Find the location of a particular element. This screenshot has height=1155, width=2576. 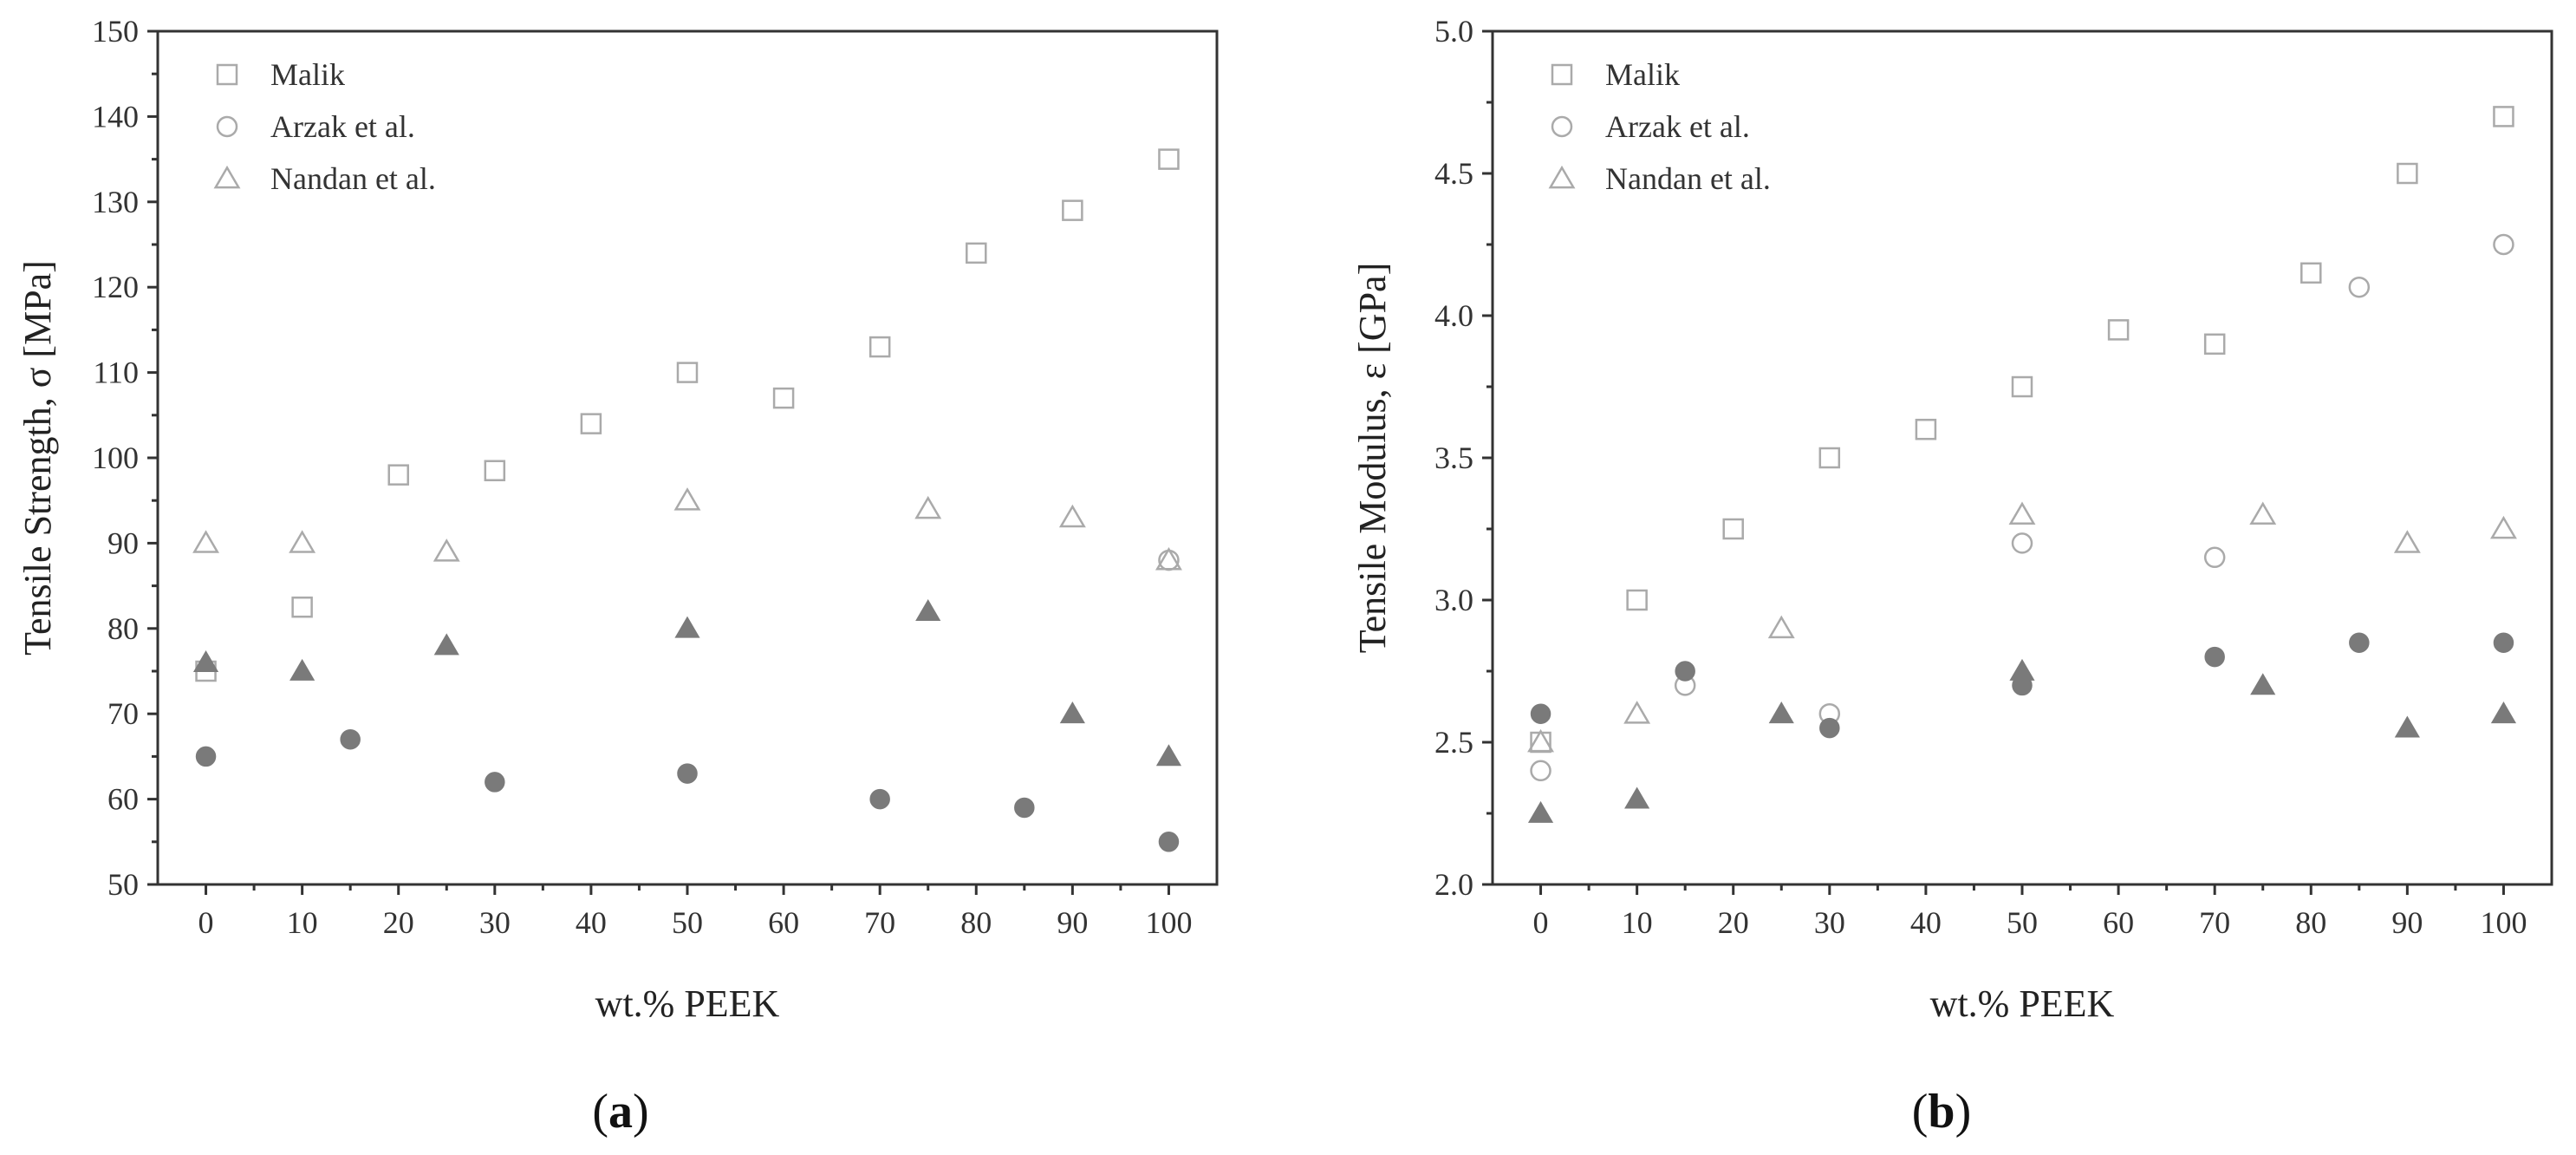

y-tick-label: 140 is located at coordinates (115, 116).